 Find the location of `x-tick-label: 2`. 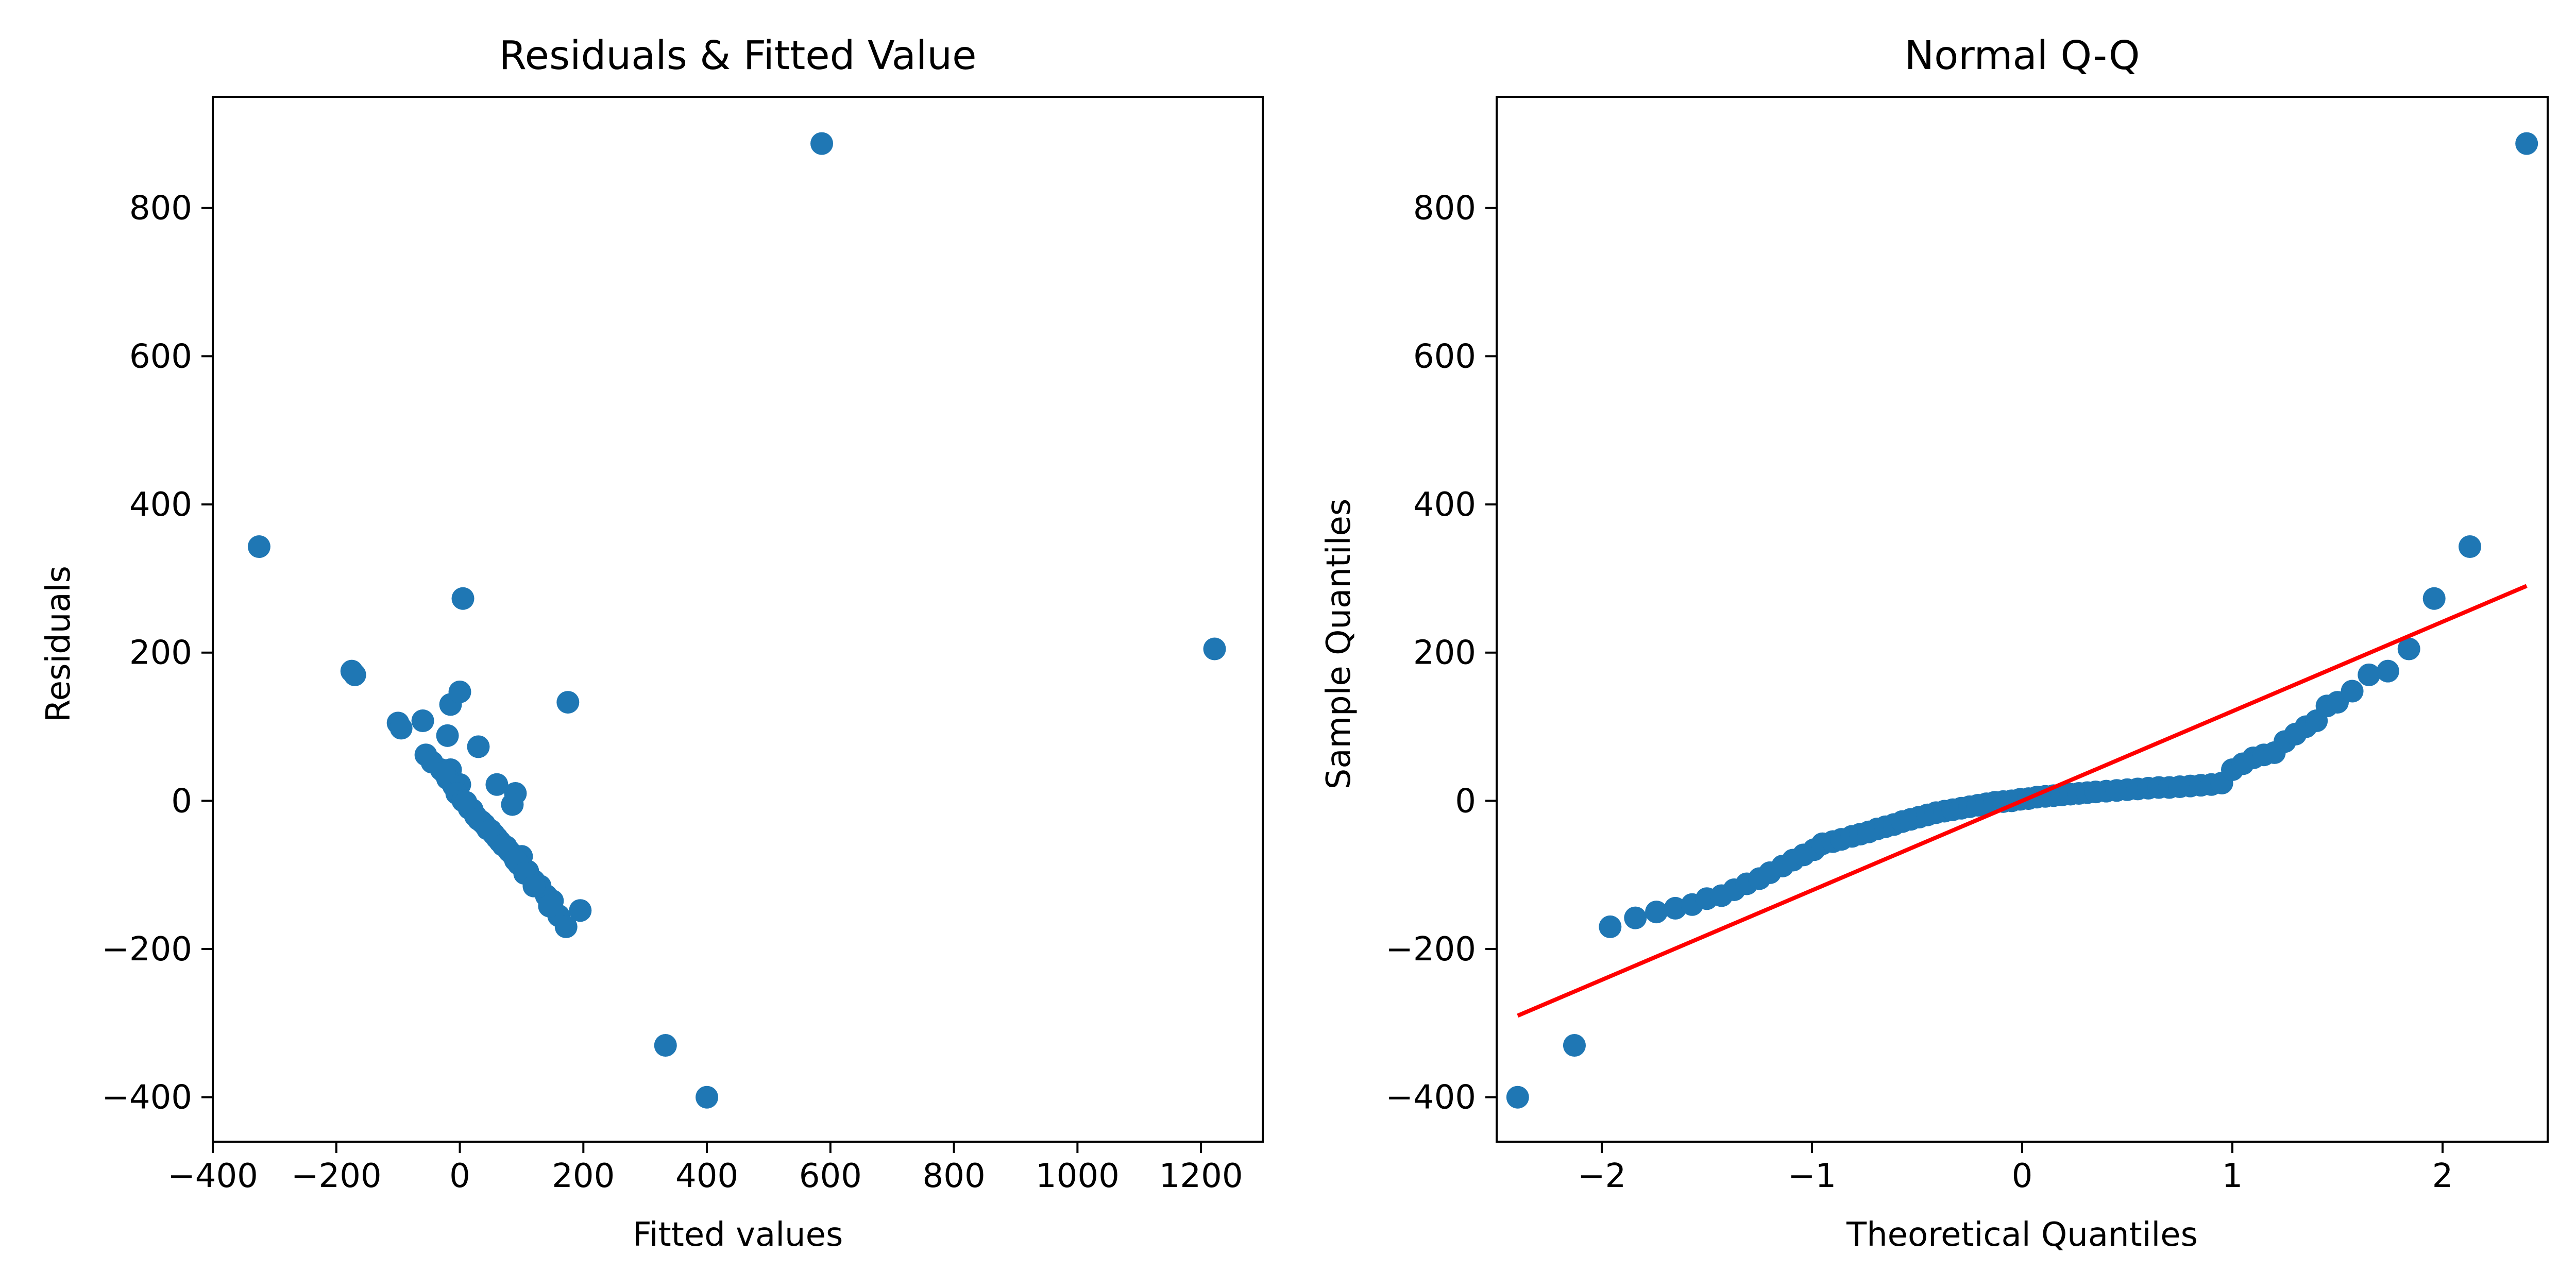

x-tick-label: 2 is located at coordinates (2442, 1176).